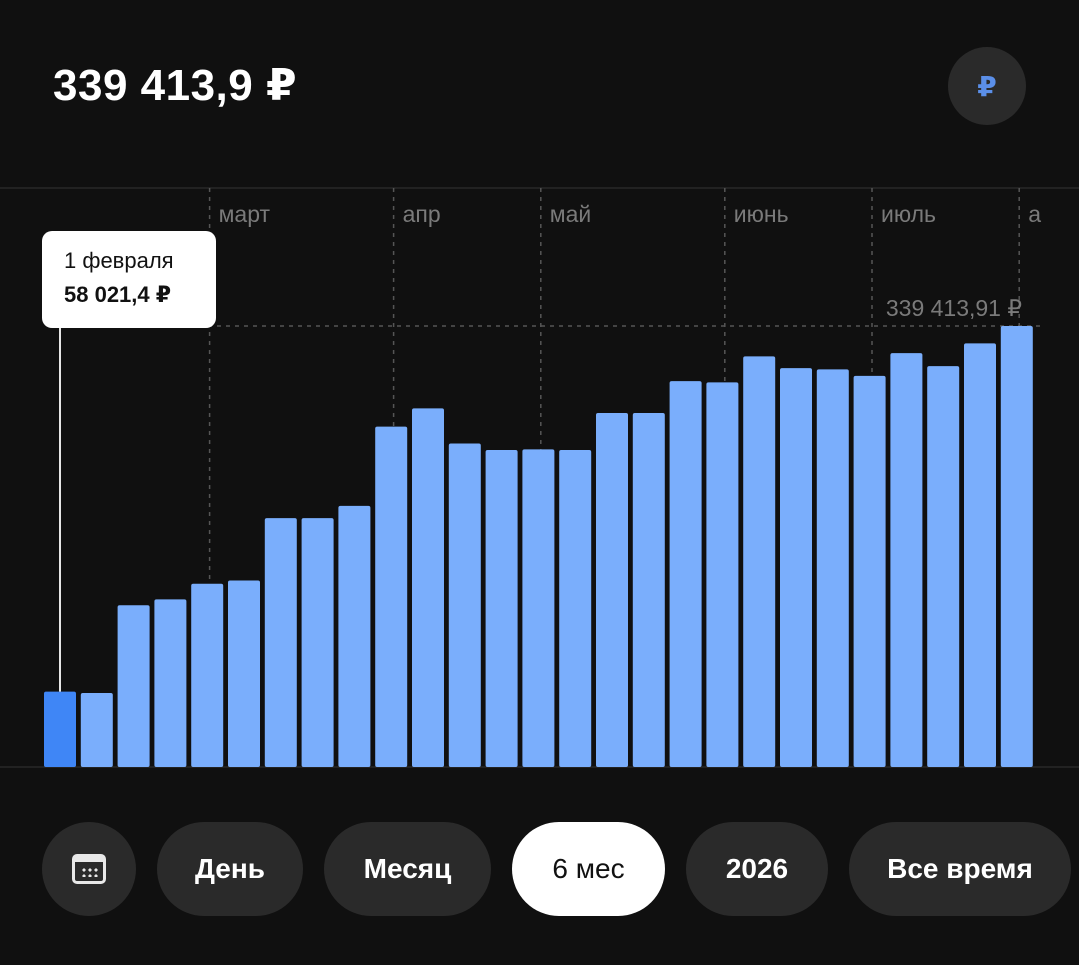 Image resolution: width=1079 pixels, height=965 pixels. I want to click on month-label: июнь, so click(761, 214).